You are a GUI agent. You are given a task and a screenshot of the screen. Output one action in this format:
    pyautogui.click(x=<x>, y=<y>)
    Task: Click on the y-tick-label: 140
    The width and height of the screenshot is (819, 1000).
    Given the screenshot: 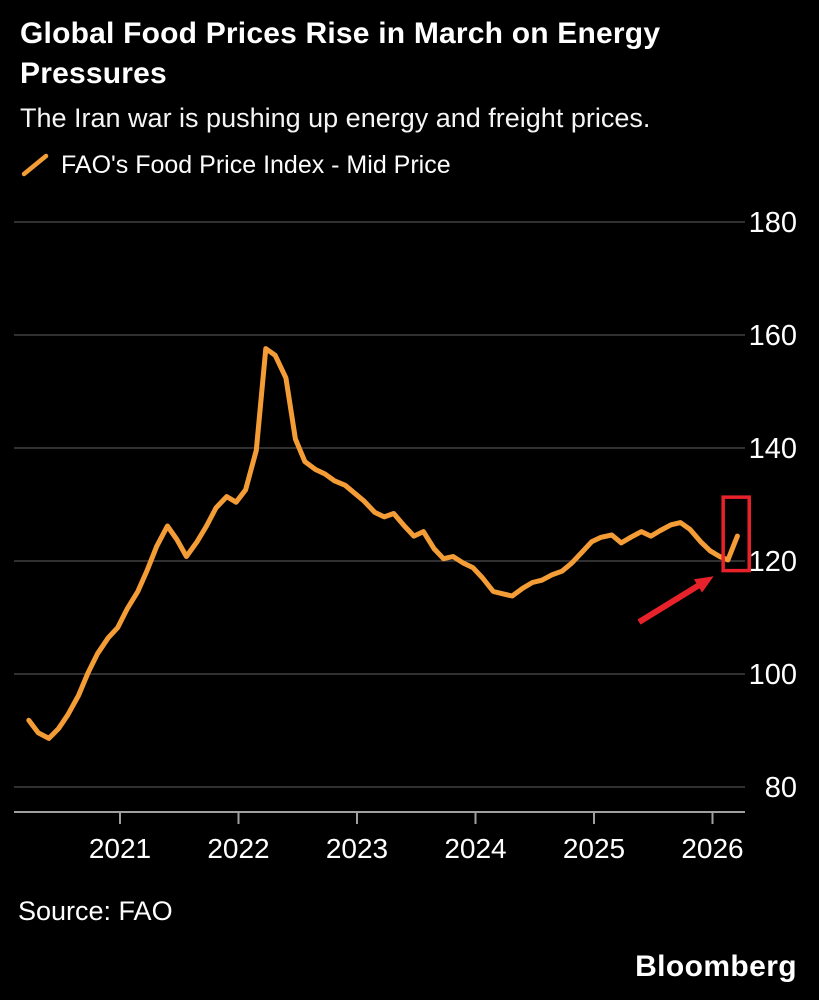 What is the action you would take?
    pyautogui.click(x=773, y=449)
    